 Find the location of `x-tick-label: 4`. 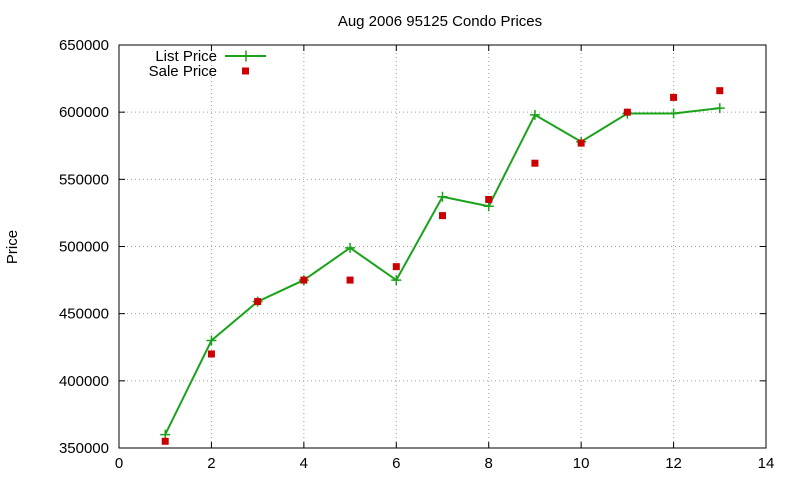

x-tick-label: 4 is located at coordinates (304, 463).